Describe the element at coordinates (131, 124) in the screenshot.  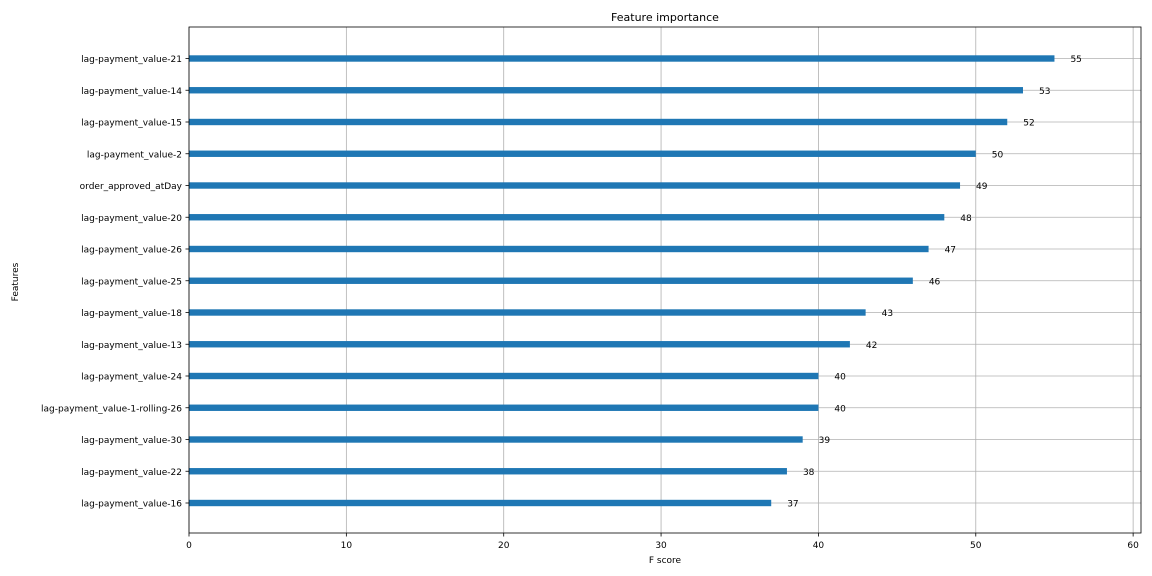
I see `y-tick-label: lag-payment_value-15` at that location.